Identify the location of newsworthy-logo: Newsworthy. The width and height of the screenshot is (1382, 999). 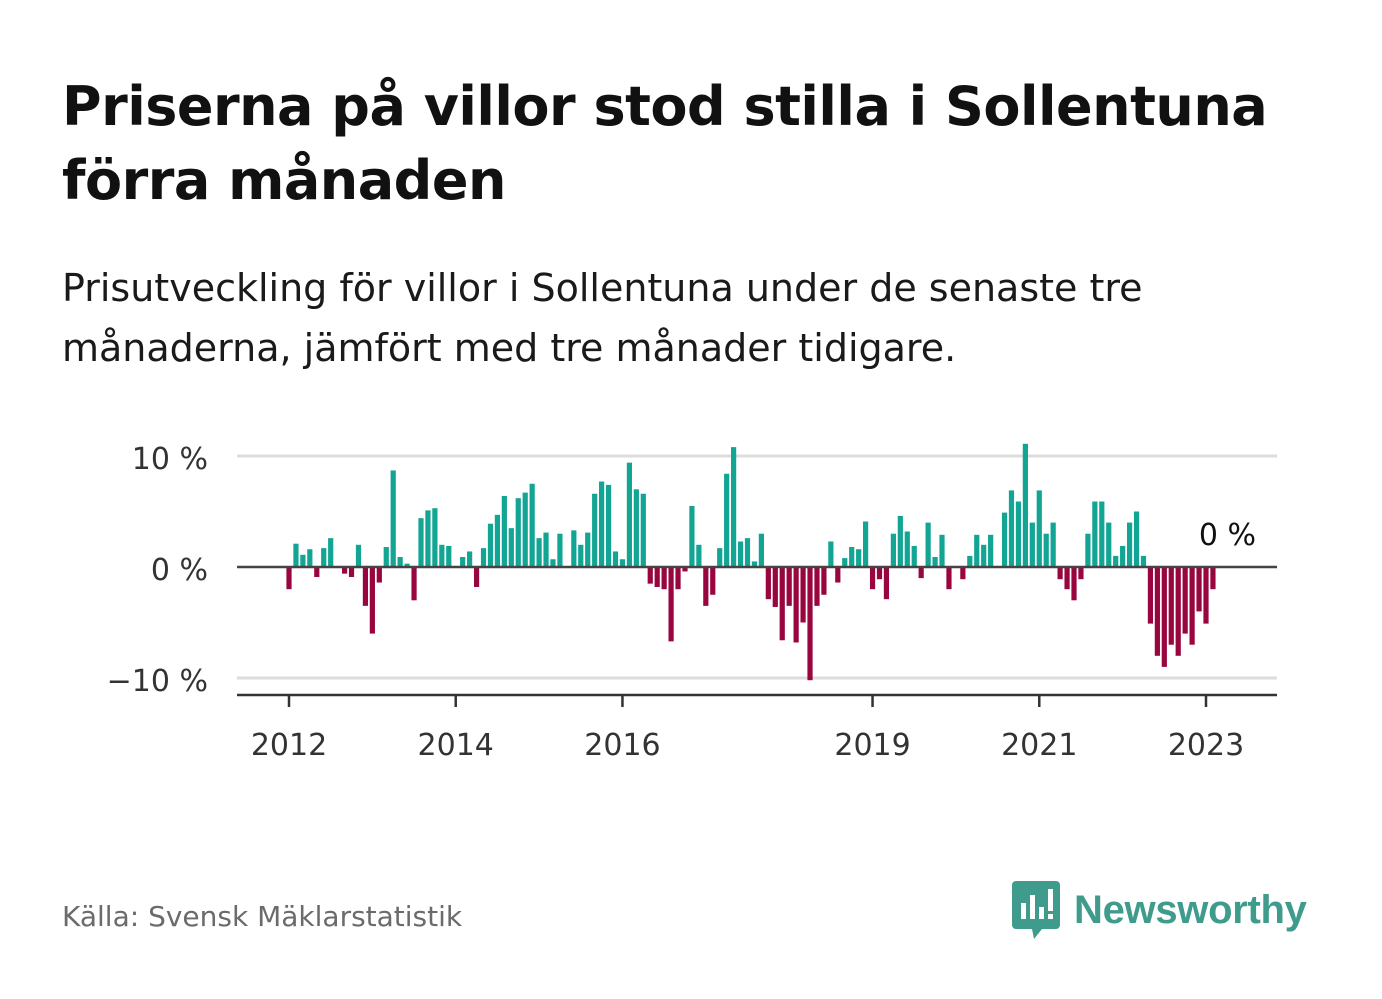
(1159, 910).